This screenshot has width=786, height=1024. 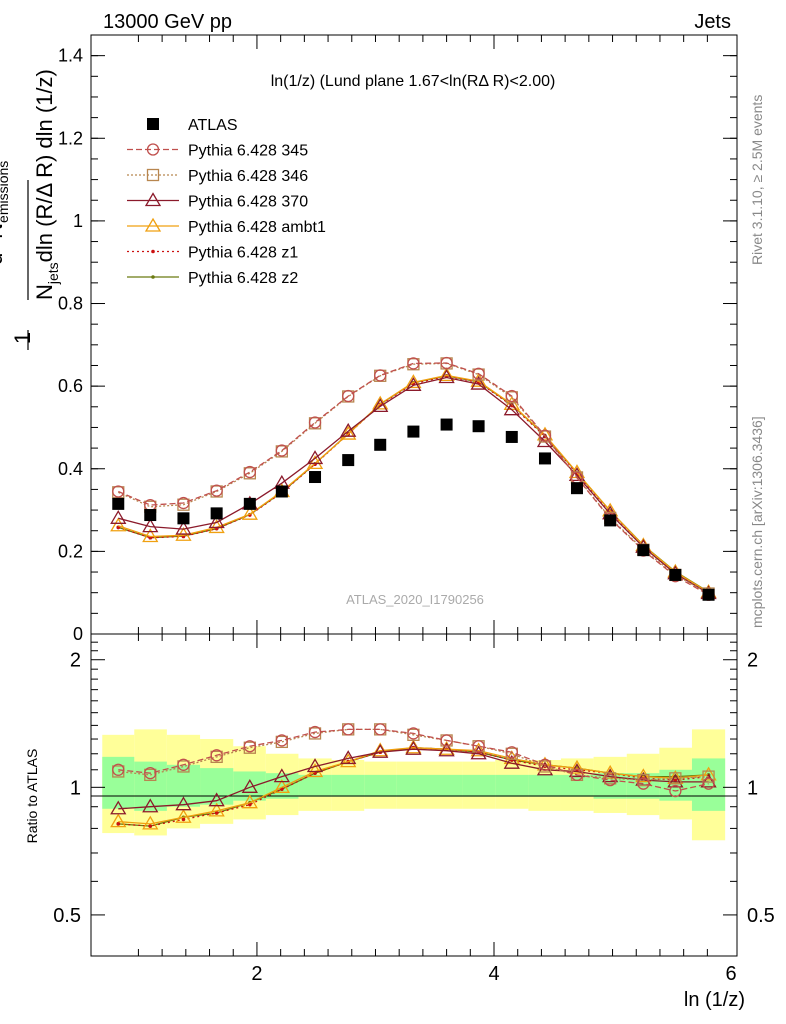 What do you see at coordinates (757, 522) in the screenshot?
I see `mcplots-label: mcplots.cern.ch [arXiv:1306.3436]` at bounding box center [757, 522].